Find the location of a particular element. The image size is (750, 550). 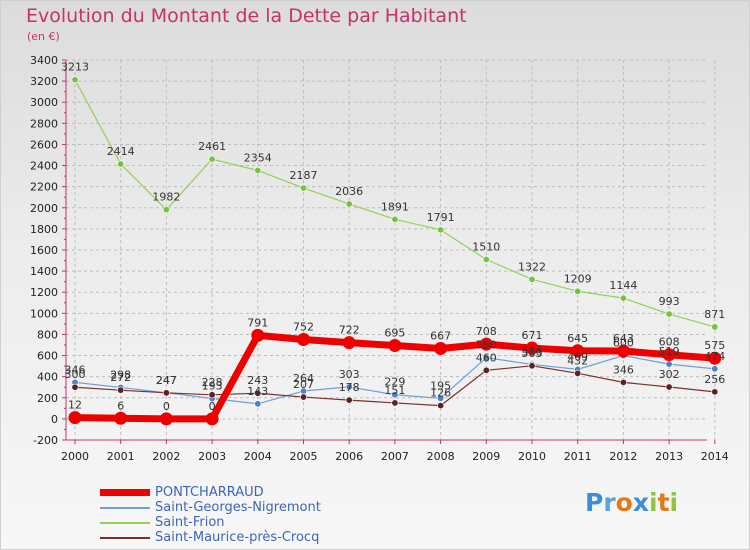

data-label: 229 is located at coordinates (394, 382).